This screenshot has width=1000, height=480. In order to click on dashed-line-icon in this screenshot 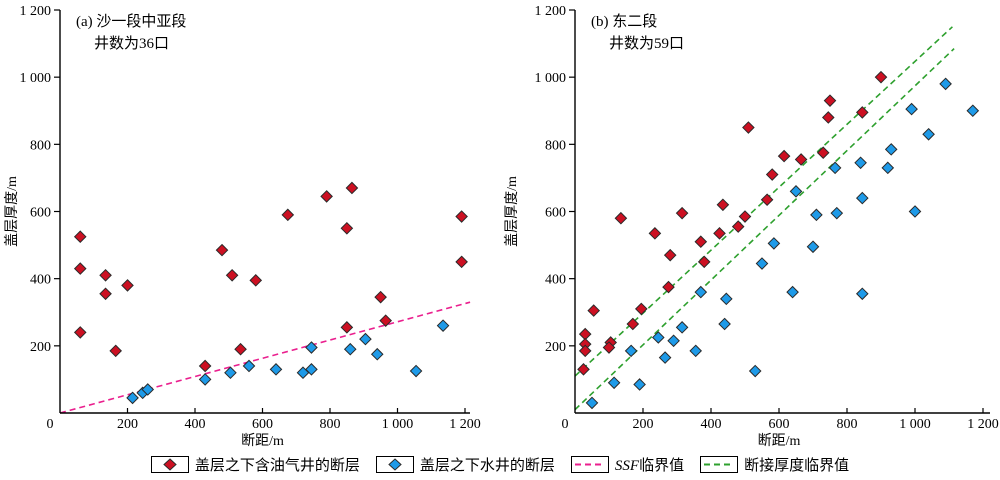, I will do `click(589, 464)`.